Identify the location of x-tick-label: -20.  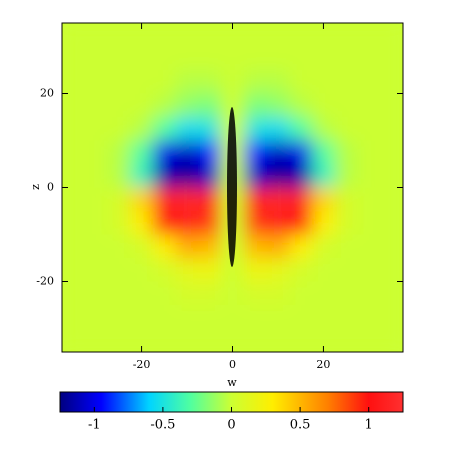
(142, 364).